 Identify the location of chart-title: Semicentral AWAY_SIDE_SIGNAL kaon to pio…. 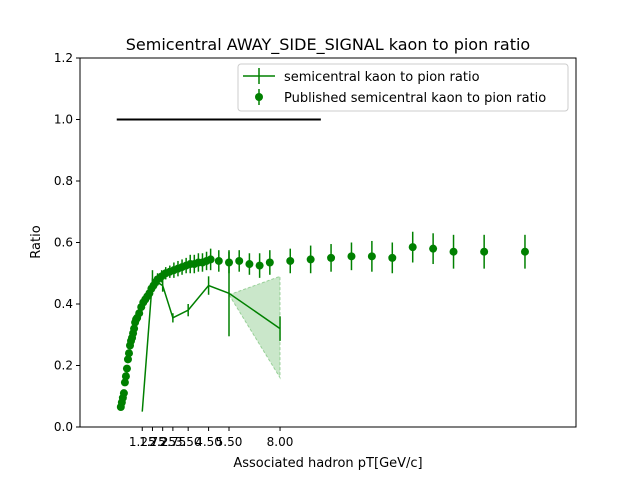
(328, 45).